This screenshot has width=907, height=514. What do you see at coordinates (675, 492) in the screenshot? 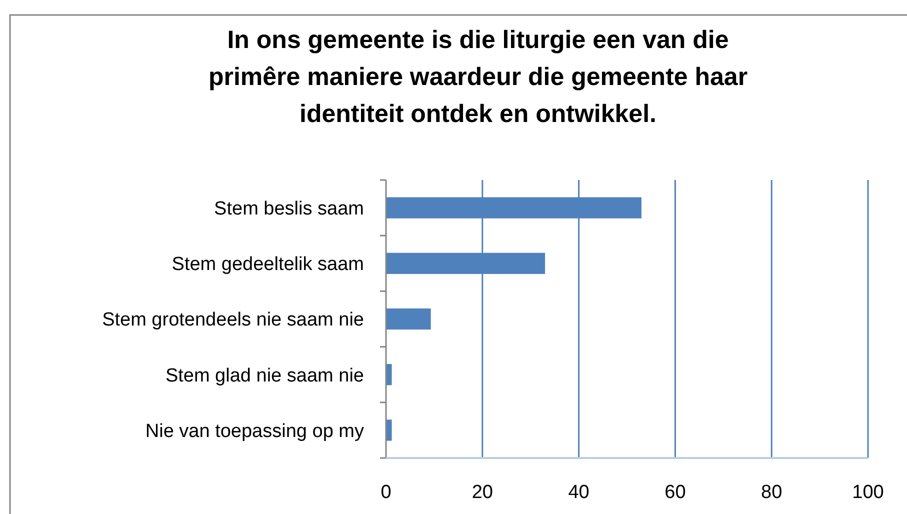
I see `x-tick-label: 60` at bounding box center [675, 492].